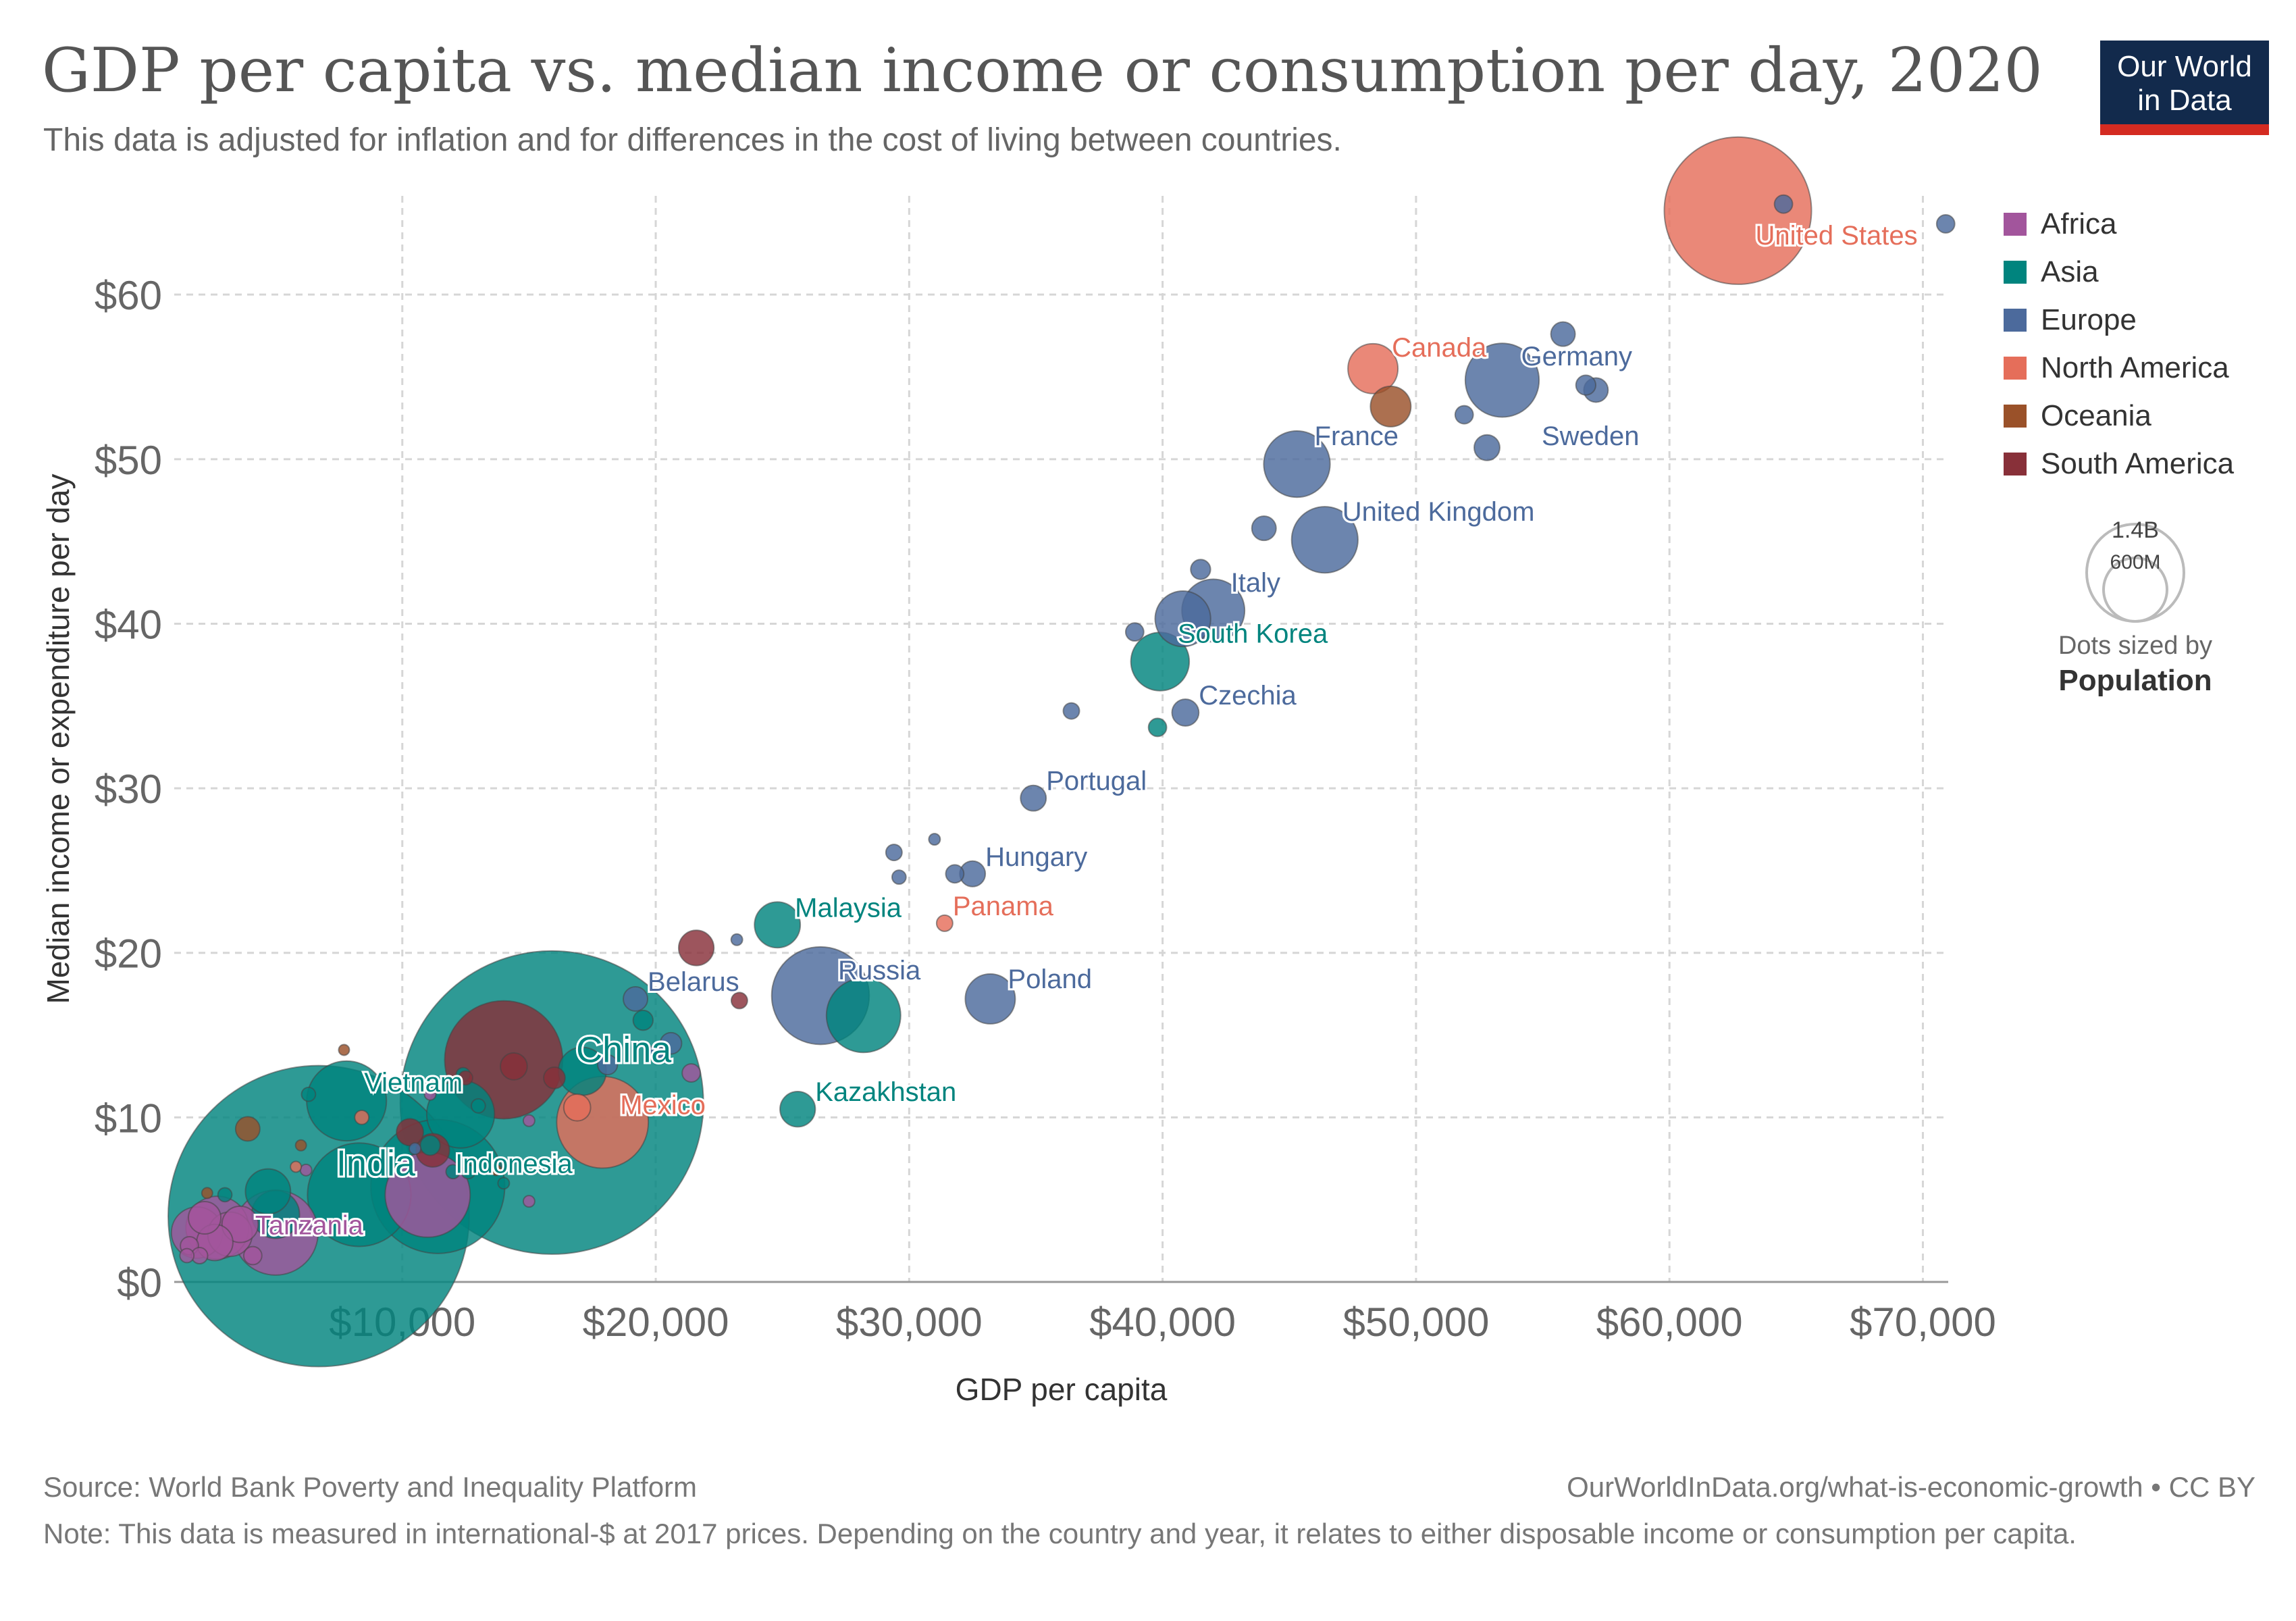  What do you see at coordinates (1439, 348) in the screenshot?
I see `point-label: Canada` at bounding box center [1439, 348].